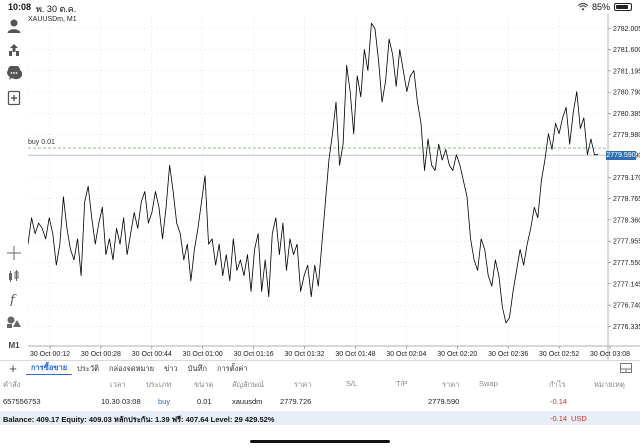 The width and height of the screenshot is (640, 447). What do you see at coordinates (14, 184) in the screenshot?
I see `chart-toolbar: f M1` at bounding box center [14, 184].